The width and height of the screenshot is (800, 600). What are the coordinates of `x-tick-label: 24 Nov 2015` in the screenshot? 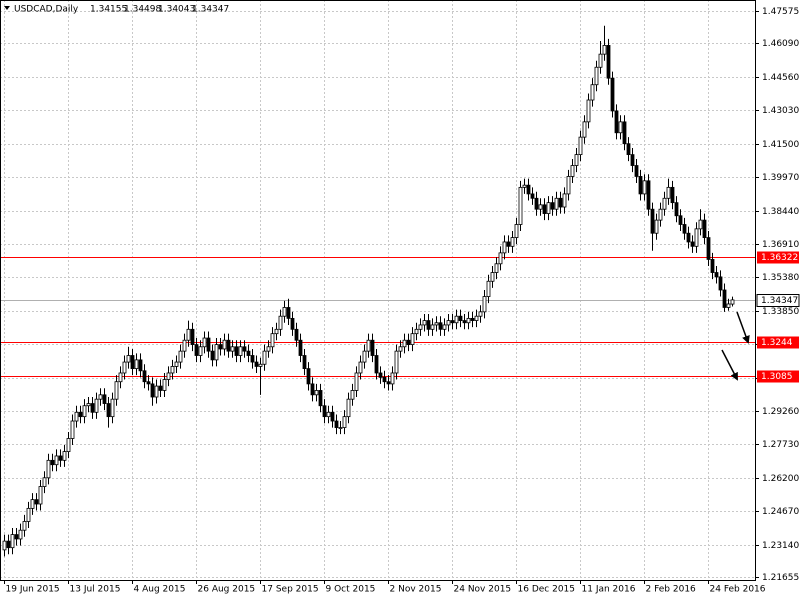 It's located at (483, 590).